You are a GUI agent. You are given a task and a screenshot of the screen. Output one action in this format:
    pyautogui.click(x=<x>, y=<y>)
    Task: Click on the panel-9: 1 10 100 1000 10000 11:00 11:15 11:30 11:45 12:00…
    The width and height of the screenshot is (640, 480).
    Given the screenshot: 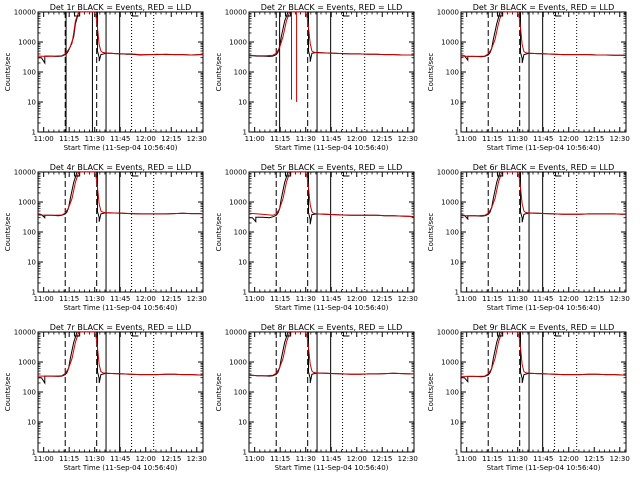 What is the action you would take?
    pyautogui.click(x=528, y=397)
    